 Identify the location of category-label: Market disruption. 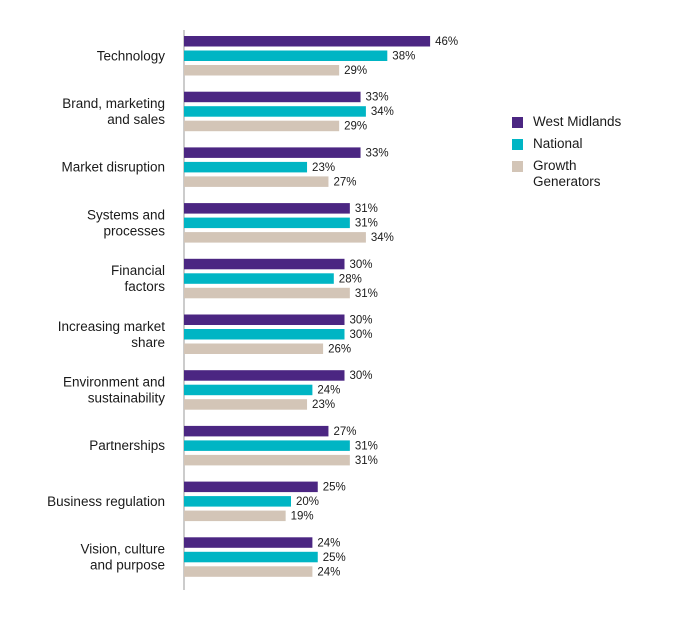
(113, 167).